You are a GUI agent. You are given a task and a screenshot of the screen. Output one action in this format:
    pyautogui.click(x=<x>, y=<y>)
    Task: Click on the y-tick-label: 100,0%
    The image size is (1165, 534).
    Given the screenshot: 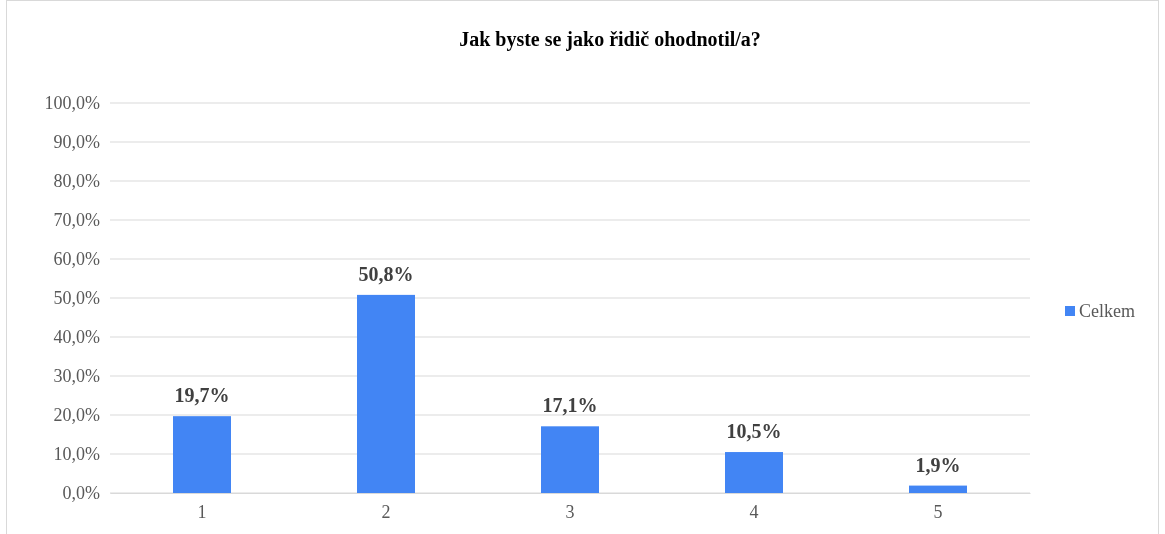 What is the action you would take?
    pyautogui.click(x=72, y=103)
    